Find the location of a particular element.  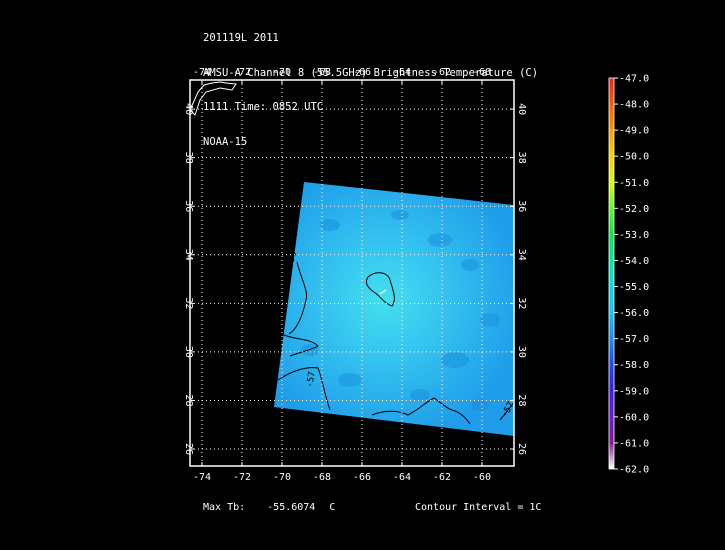

lon-tick-bottom: -72 is located at coordinates (242, 477).